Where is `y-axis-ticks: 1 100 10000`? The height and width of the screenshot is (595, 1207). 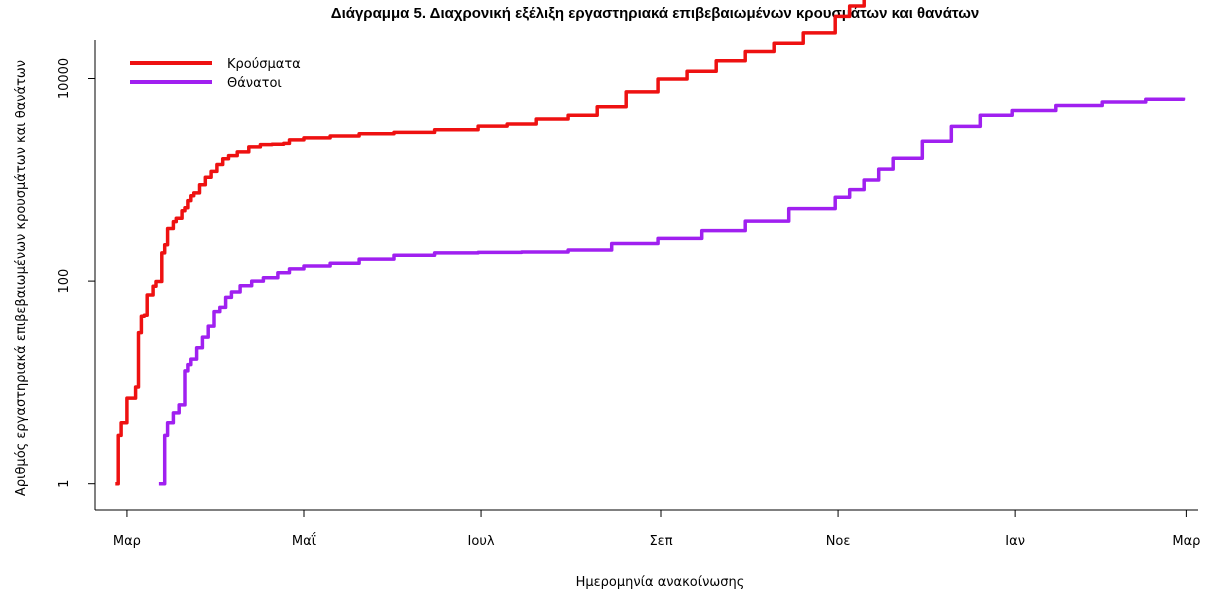 y-axis-ticks: 1 100 10000 is located at coordinates (76, 273).